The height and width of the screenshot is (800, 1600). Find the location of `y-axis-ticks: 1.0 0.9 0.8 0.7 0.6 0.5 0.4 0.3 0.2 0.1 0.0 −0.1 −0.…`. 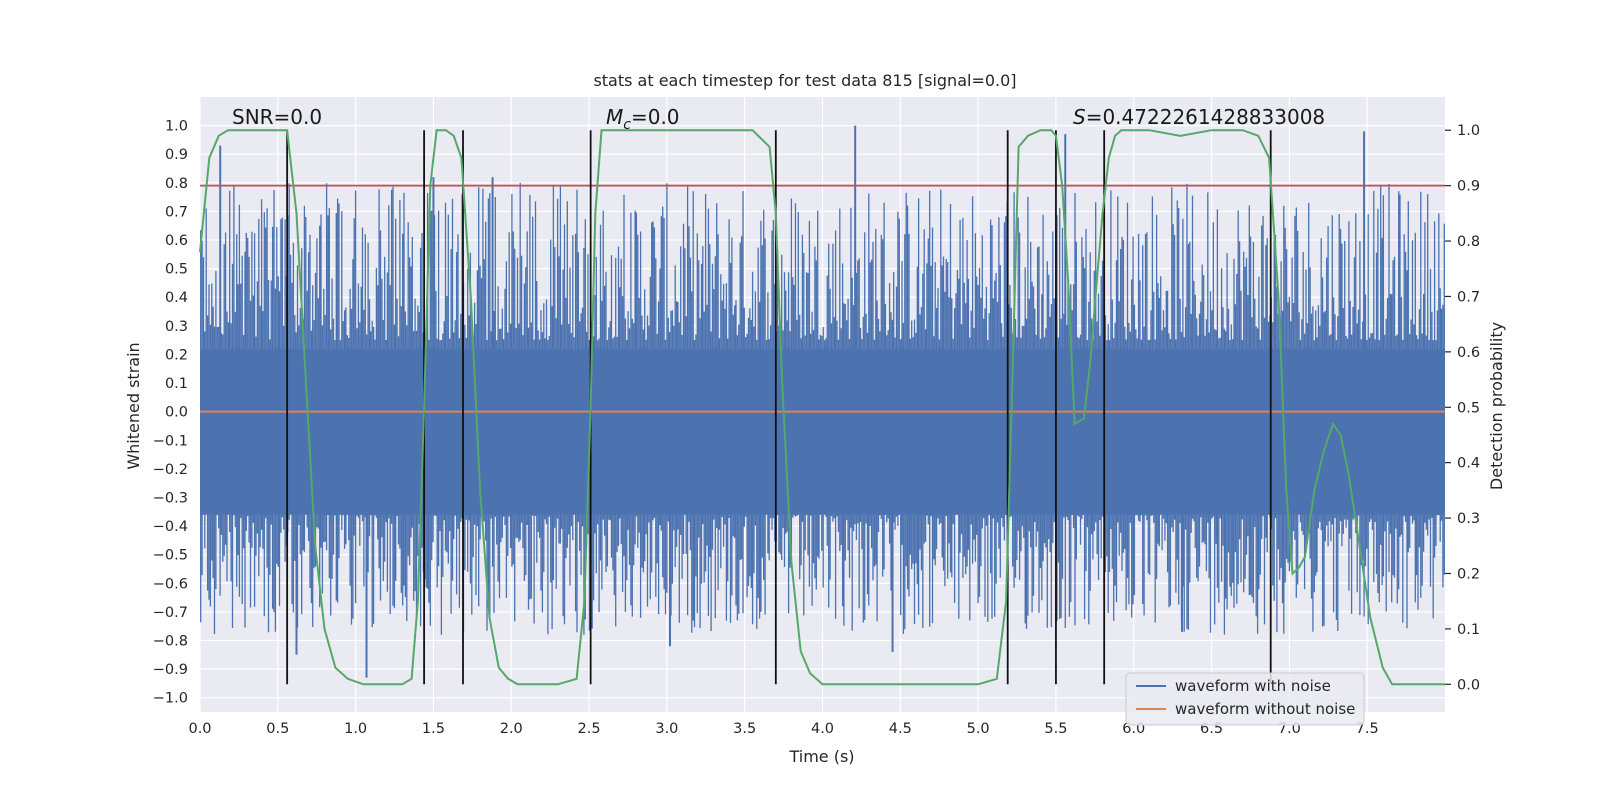

y-axis-ticks: 1.0 0.9 0.8 0.7 0.6 0.5 0.4 0.3 0.2 0.1 0.0 −0.1 −0.… is located at coordinates (170, 413).